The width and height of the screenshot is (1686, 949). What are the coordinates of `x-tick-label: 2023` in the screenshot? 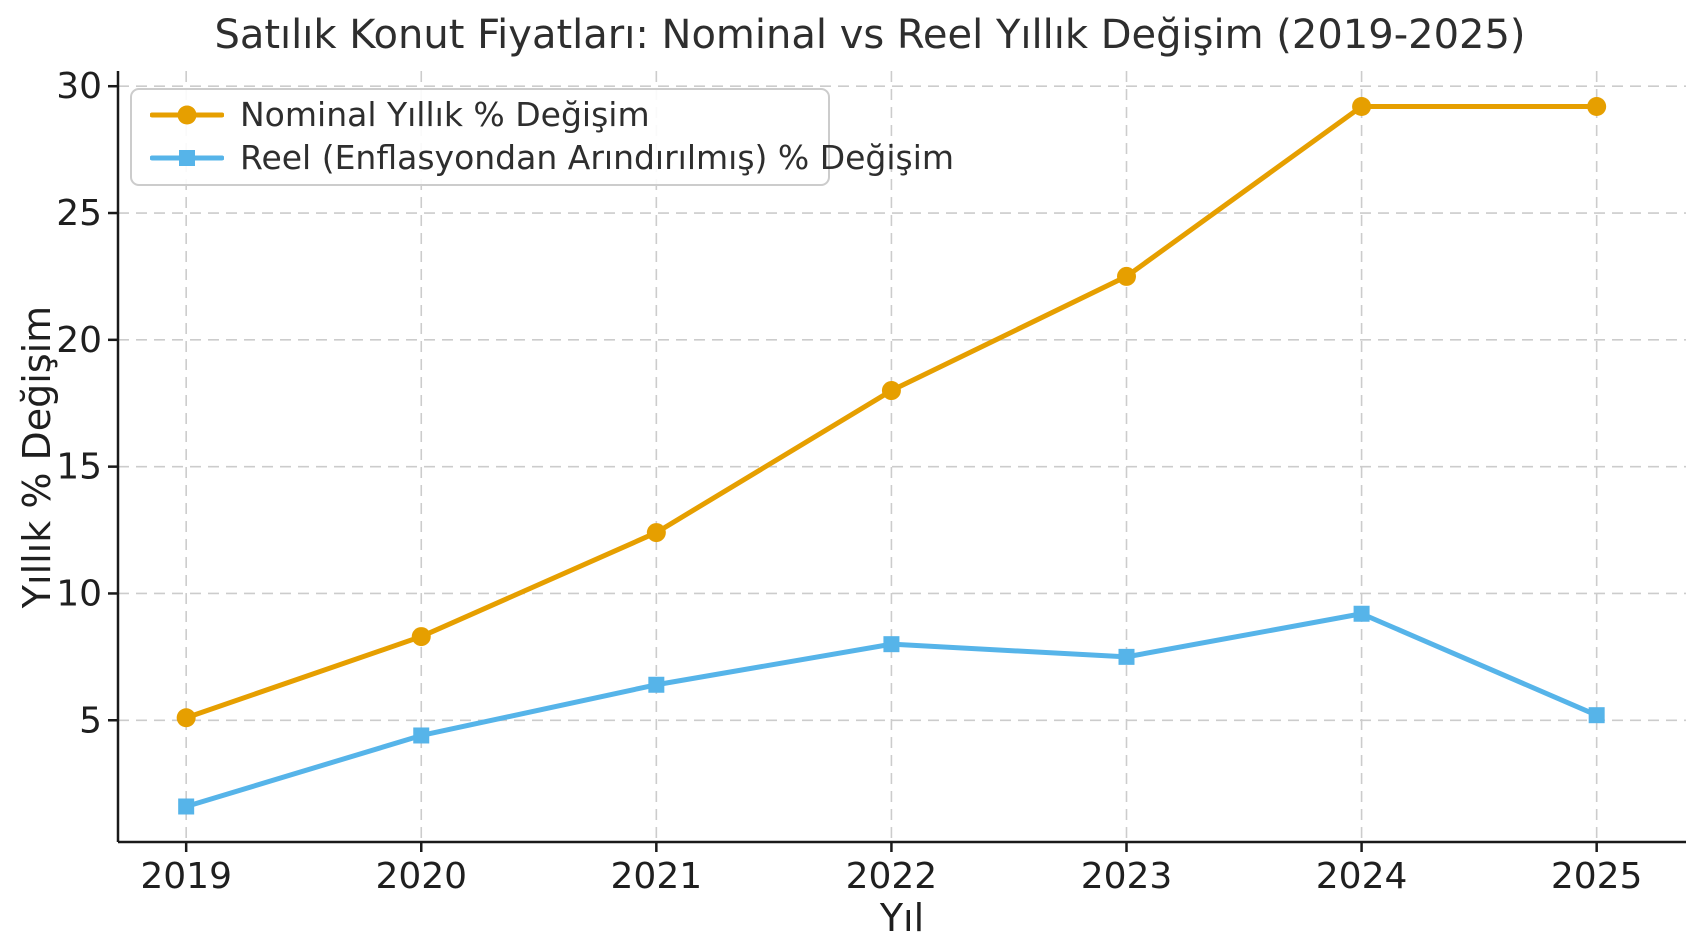 It's located at (1127, 876).